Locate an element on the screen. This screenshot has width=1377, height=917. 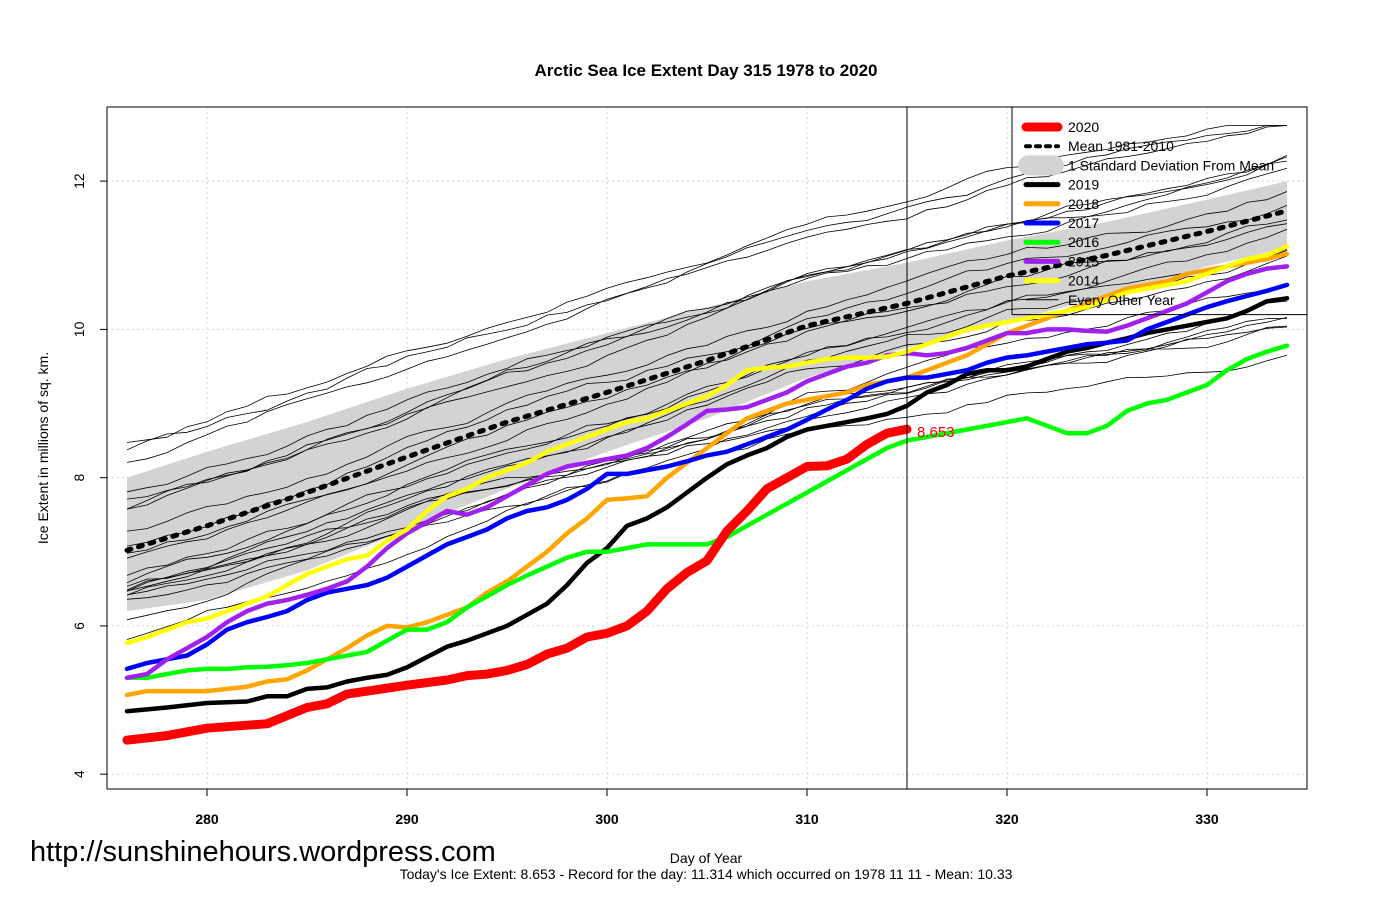
y-tick-label-4: 4 is located at coordinates (79, 774).